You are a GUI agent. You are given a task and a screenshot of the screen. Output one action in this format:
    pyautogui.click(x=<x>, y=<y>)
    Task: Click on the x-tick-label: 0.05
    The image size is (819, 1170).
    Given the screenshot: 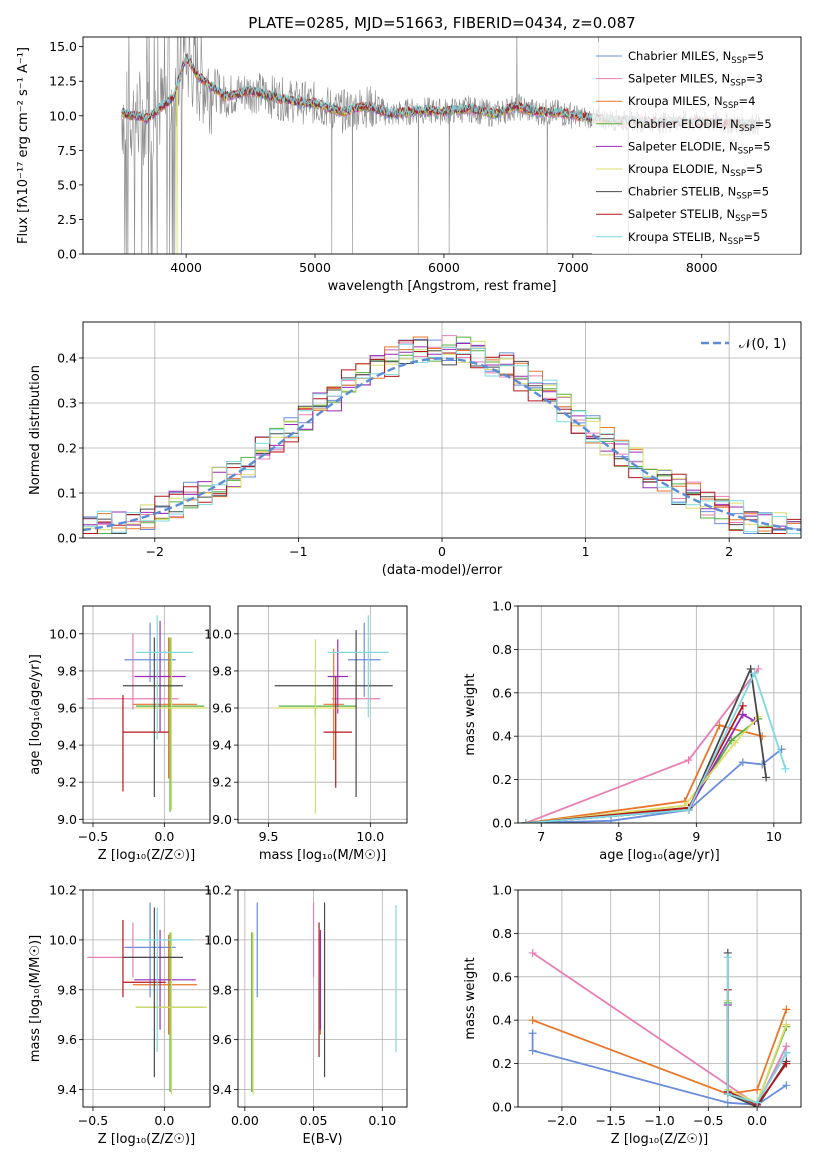 What is the action you would take?
    pyautogui.click(x=314, y=1120)
    